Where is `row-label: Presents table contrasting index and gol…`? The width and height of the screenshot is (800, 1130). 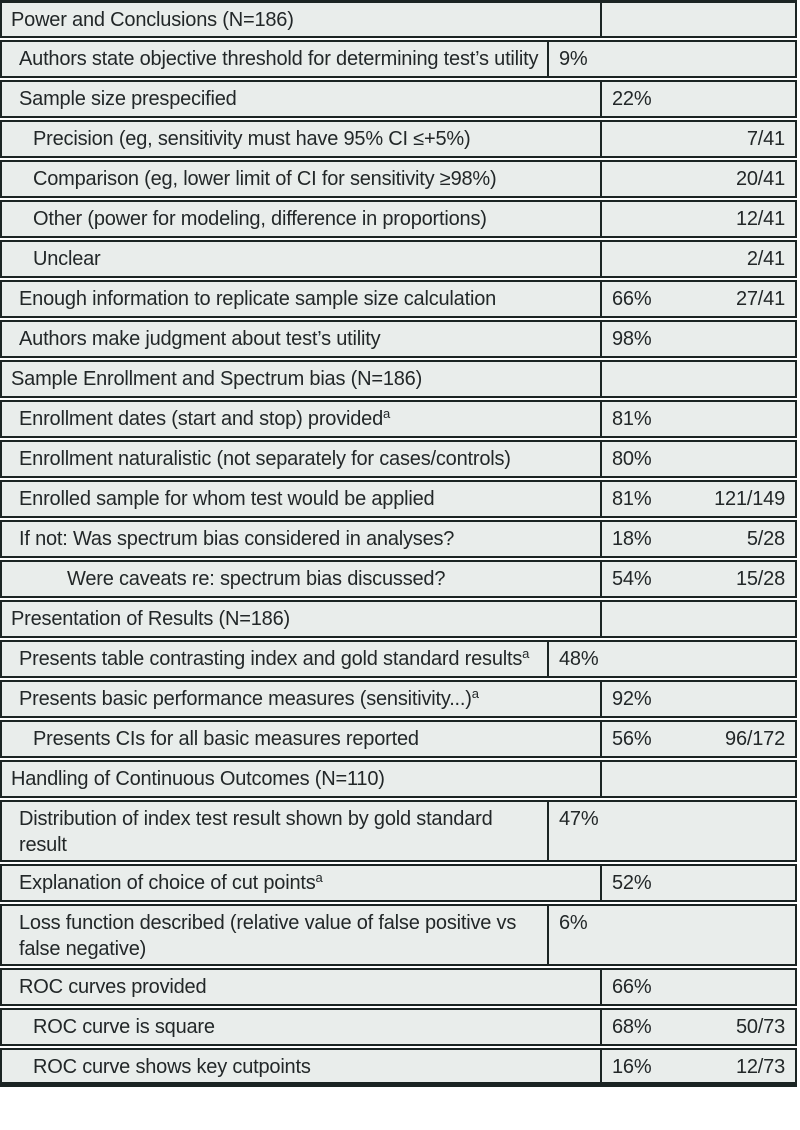
row-label: Presents table contrasting index and gol… is located at coordinates (271, 659).